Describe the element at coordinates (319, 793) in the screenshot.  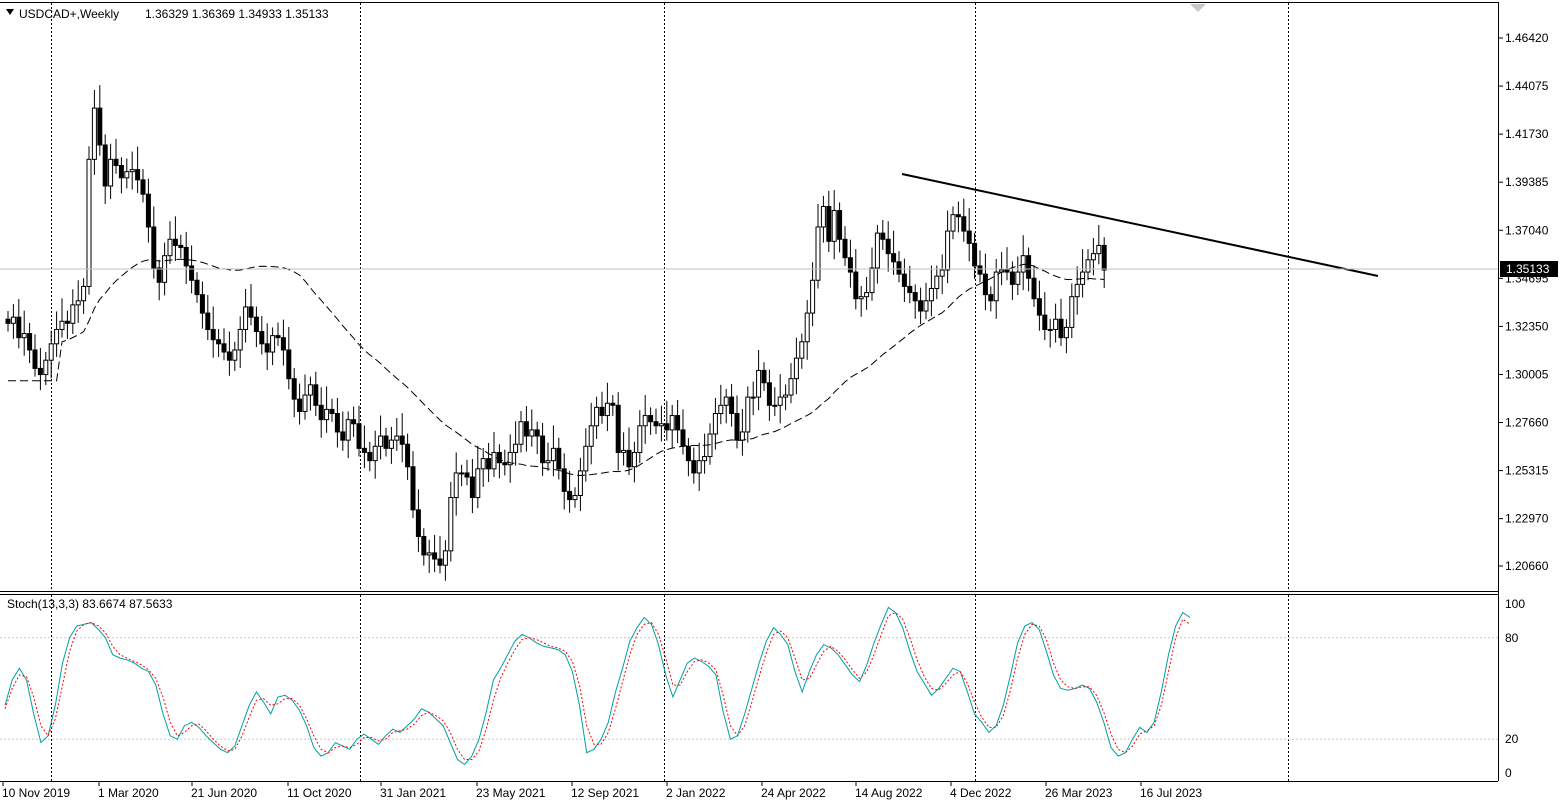
I see `time-tick-label: 11 Oct 2020` at that location.